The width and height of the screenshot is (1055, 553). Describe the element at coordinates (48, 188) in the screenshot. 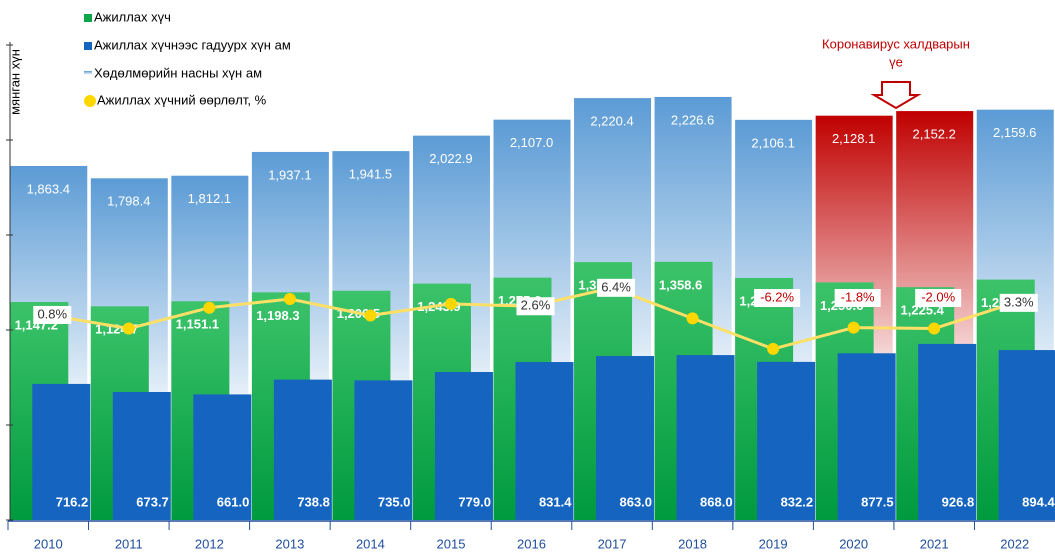

I see `working-age-label: 1,863.4` at that location.